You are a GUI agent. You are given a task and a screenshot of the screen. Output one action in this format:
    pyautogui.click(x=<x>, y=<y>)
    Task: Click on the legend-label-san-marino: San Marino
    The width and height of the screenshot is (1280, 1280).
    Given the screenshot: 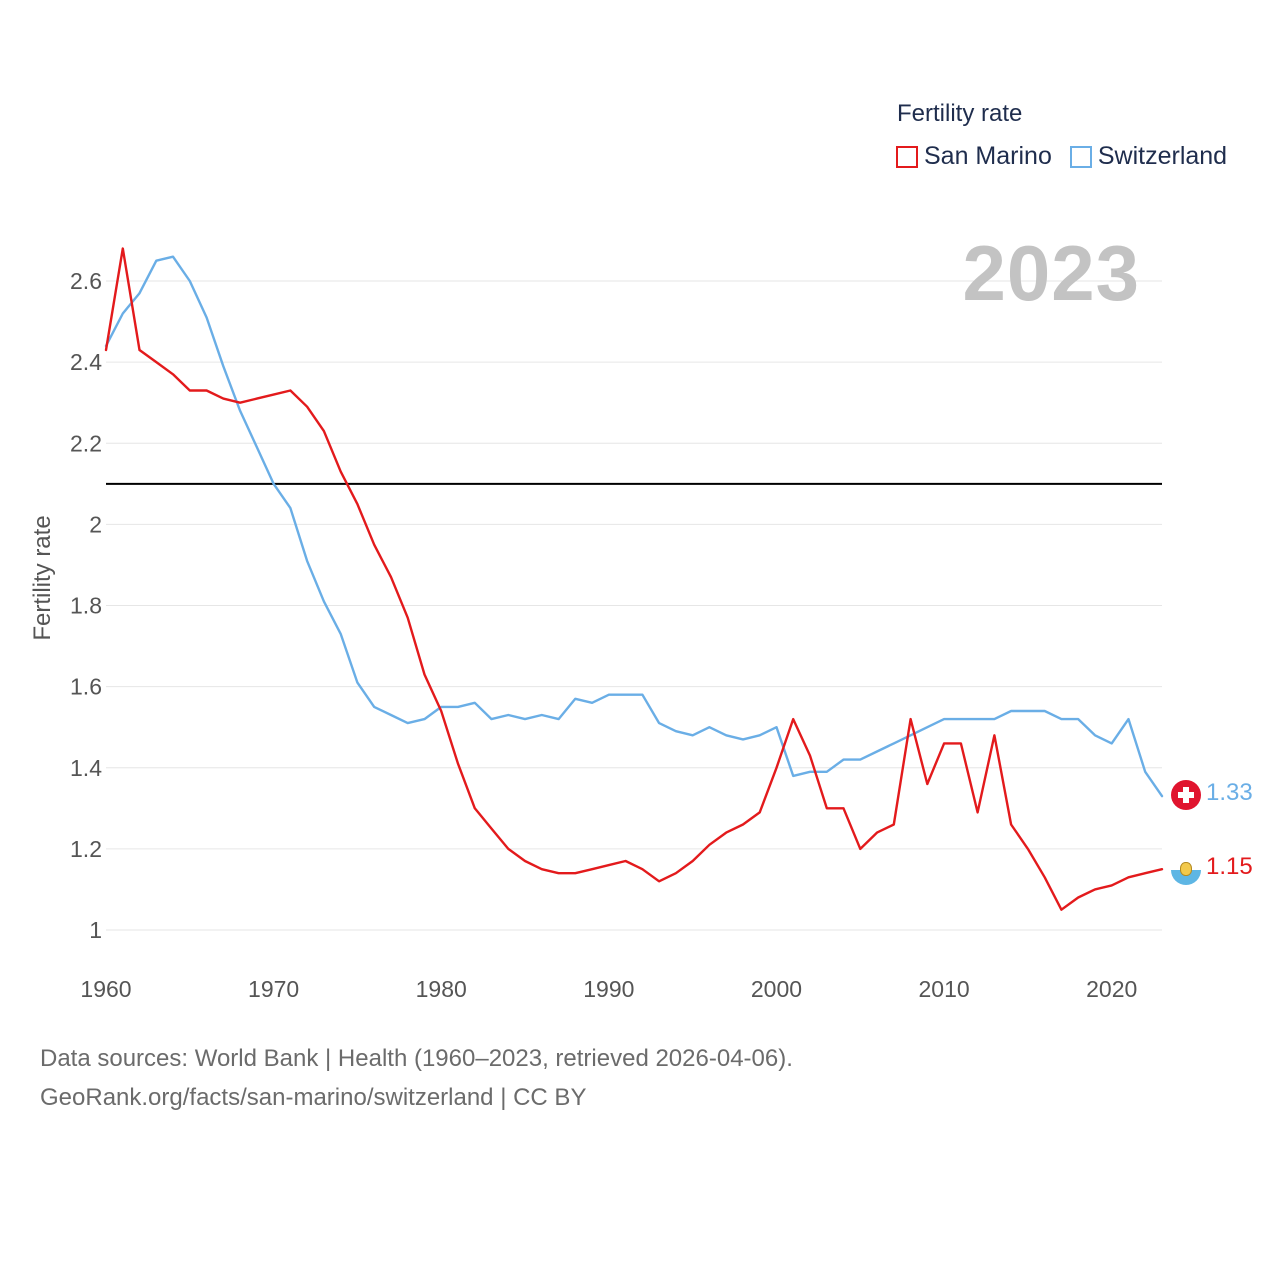 What is the action you would take?
    pyautogui.click(x=988, y=156)
    